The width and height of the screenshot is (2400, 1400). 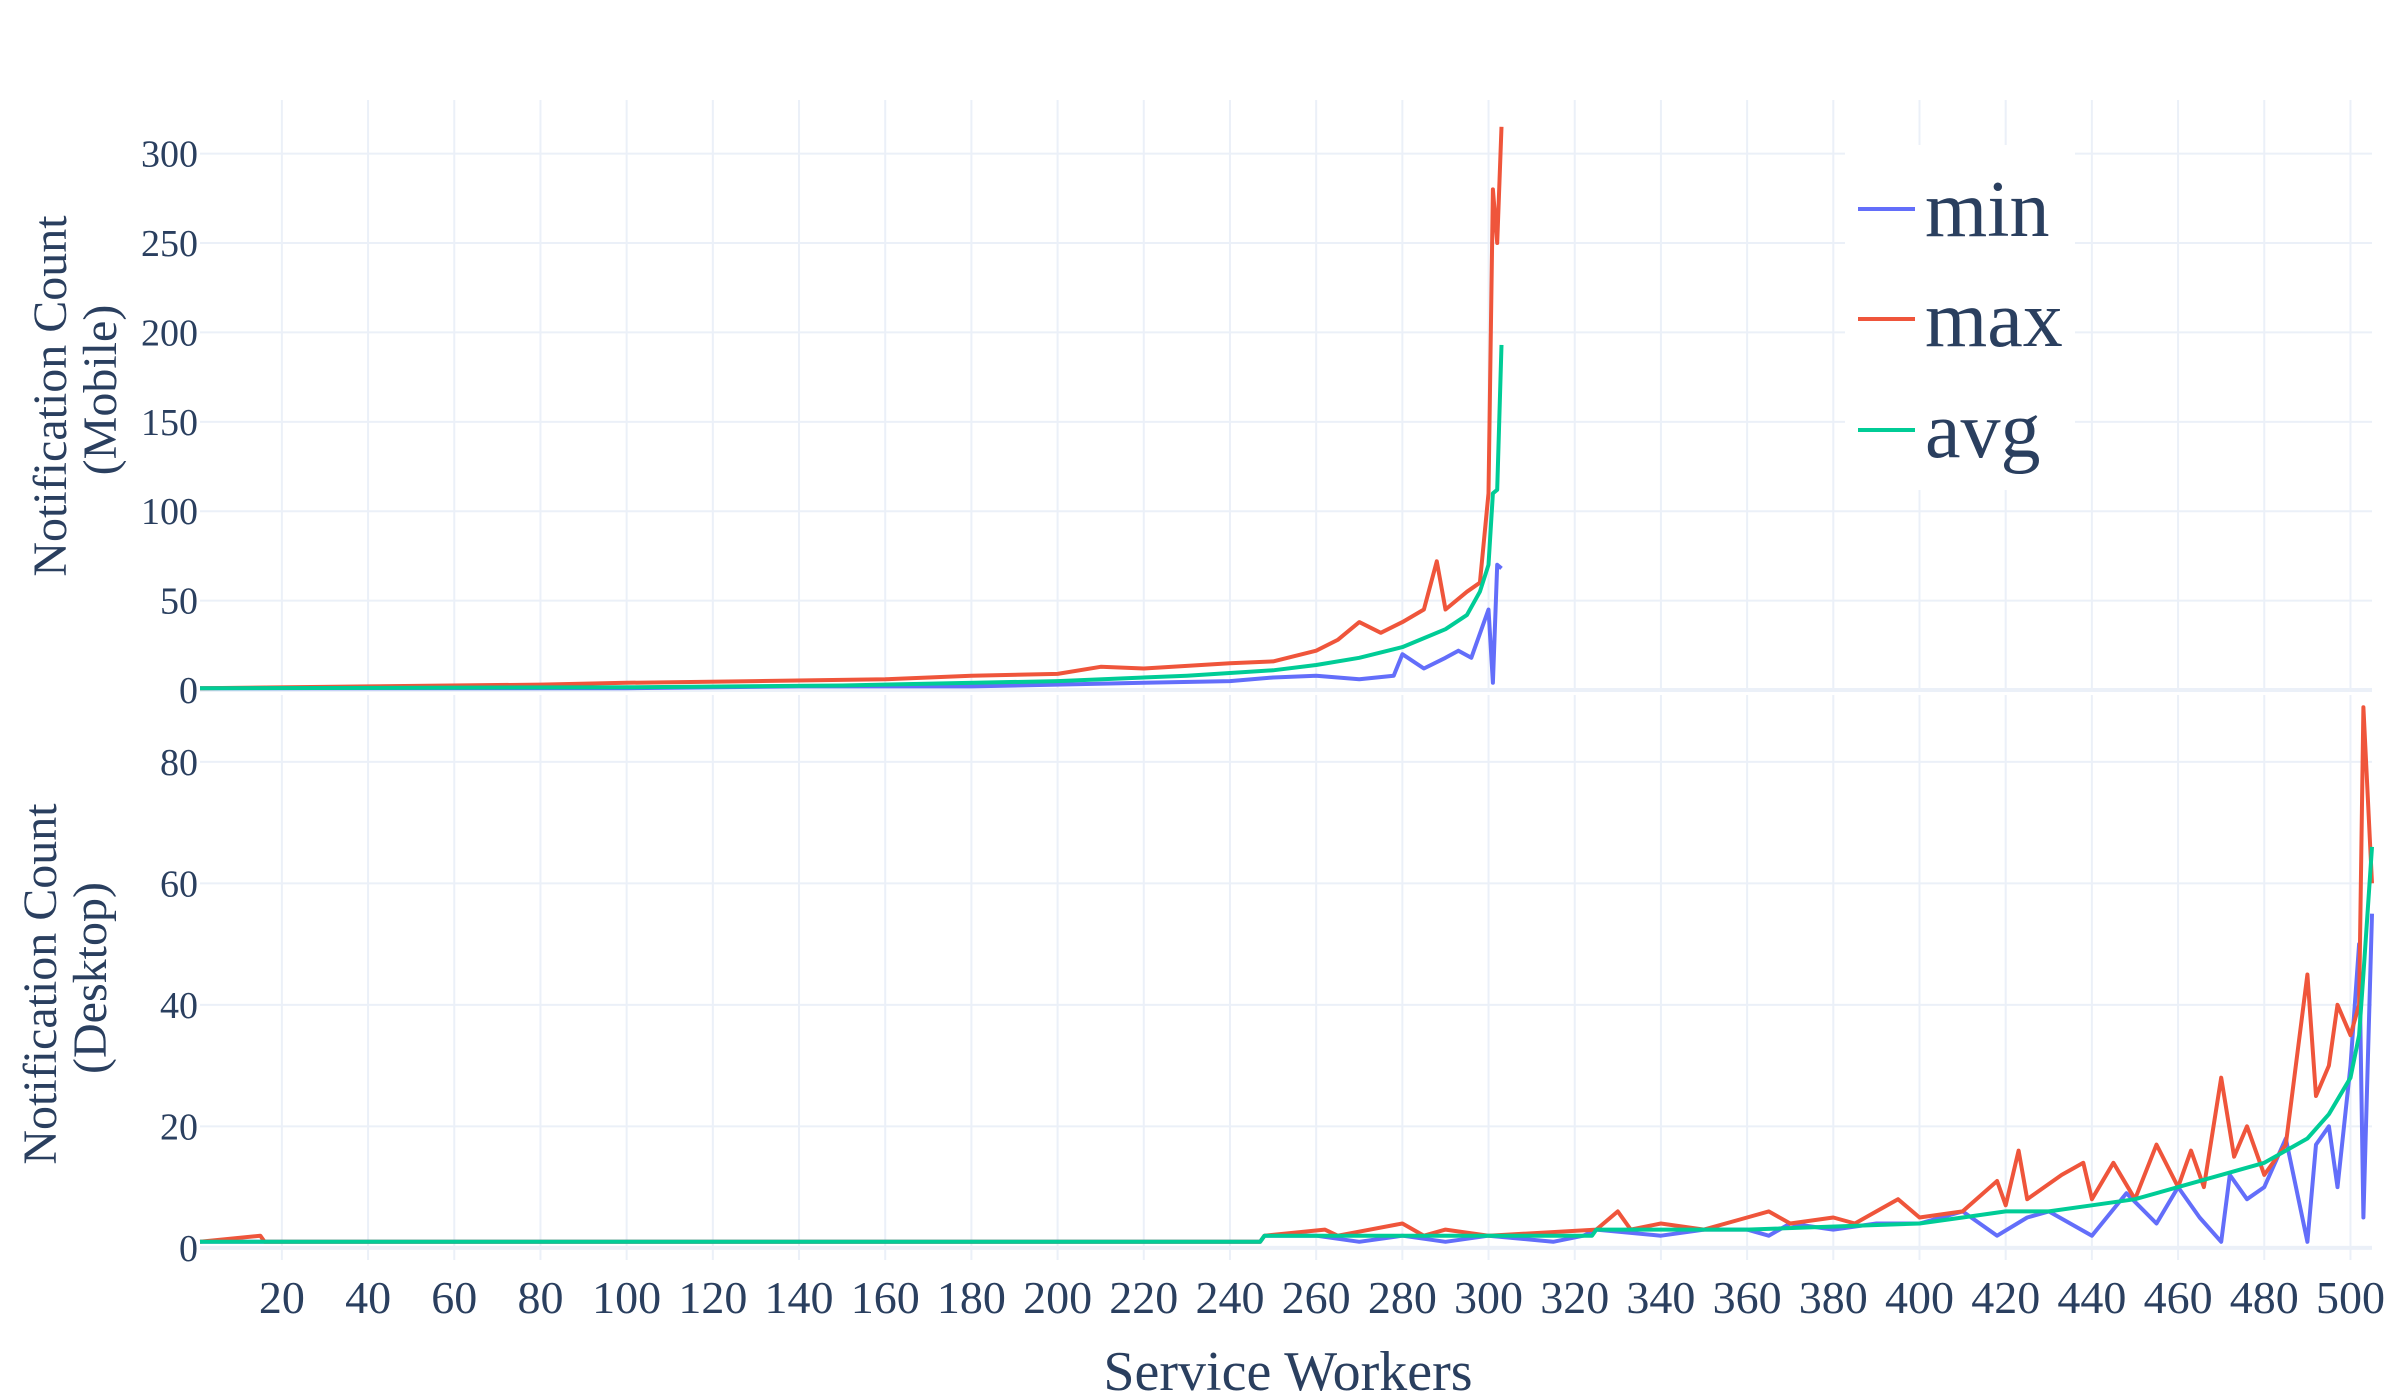 I want to click on x-tick-label: 140, so click(x=799, y=1297).